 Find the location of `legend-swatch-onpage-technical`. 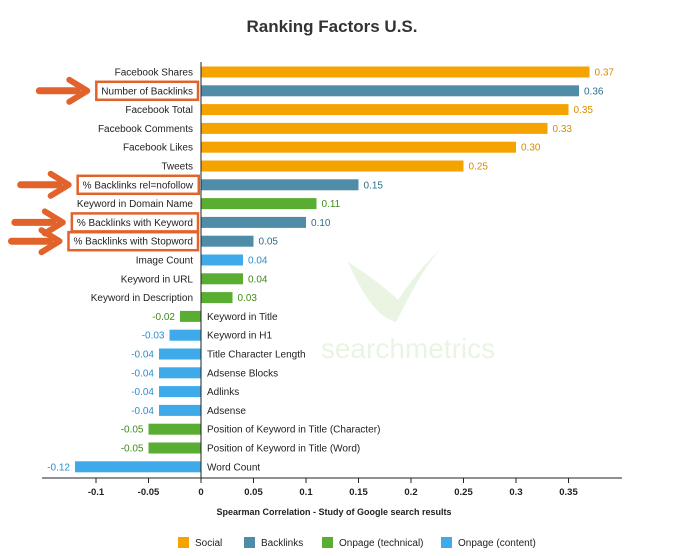

legend-swatch-onpage-technical is located at coordinates (327, 542).